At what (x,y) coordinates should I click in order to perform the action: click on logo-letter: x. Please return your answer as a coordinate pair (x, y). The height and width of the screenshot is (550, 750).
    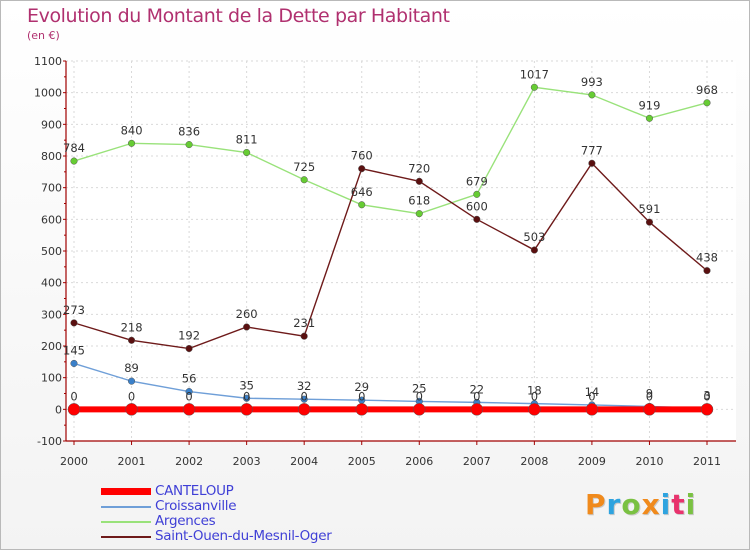
    Looking at the image, I should click on (651, 504).